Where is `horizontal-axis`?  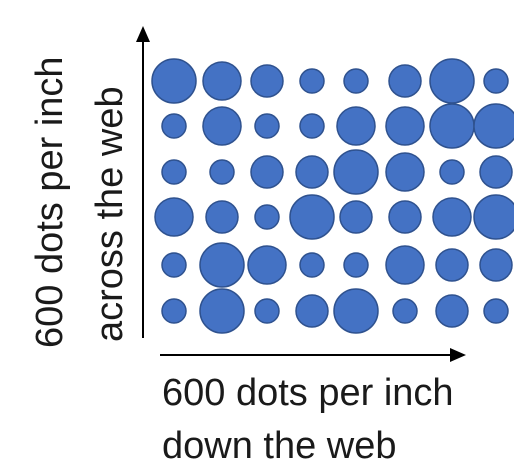 horizontal-axis is located at coordinates (313, 355).